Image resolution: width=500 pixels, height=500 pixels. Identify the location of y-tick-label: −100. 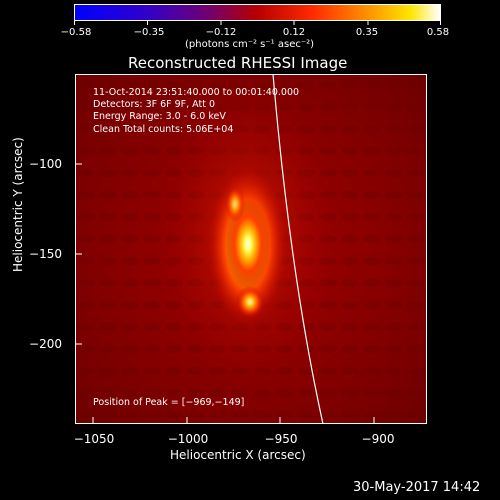
(45, 164).